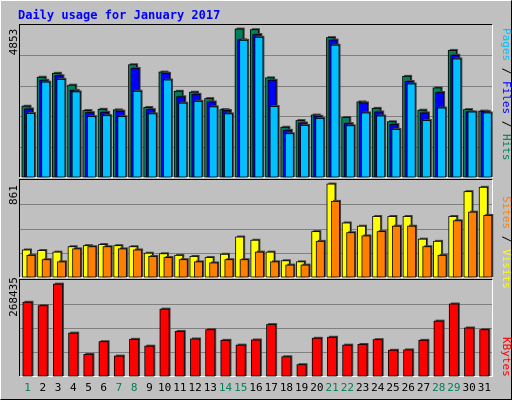 This screenshot has height=405, width=512. Describe the element at coordinates (506, 242) in the screenshot. I see `y-series-label: Sites / Visits` at that location.